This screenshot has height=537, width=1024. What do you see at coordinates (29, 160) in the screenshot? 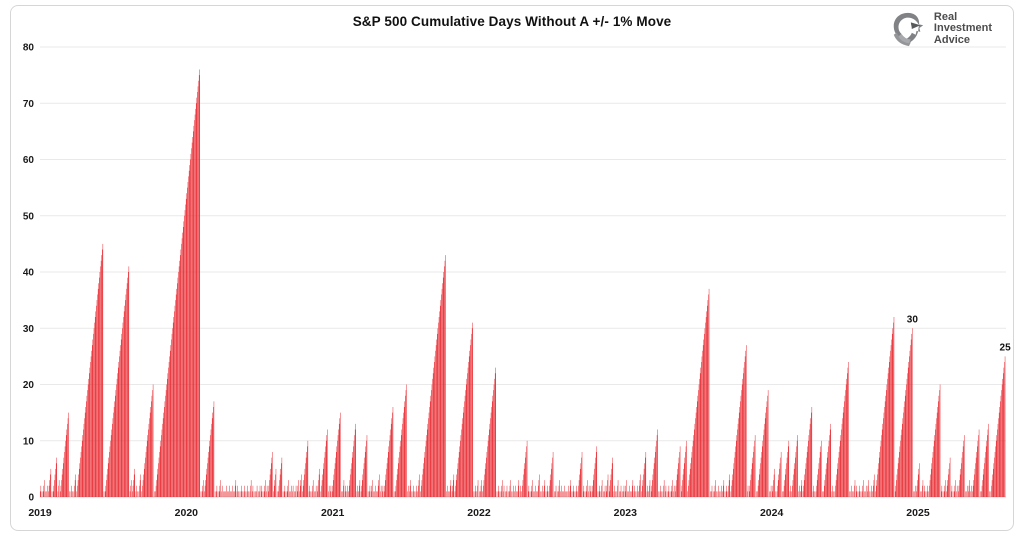
I see `y-tick-label: 60` at bounding box center [29, 160].